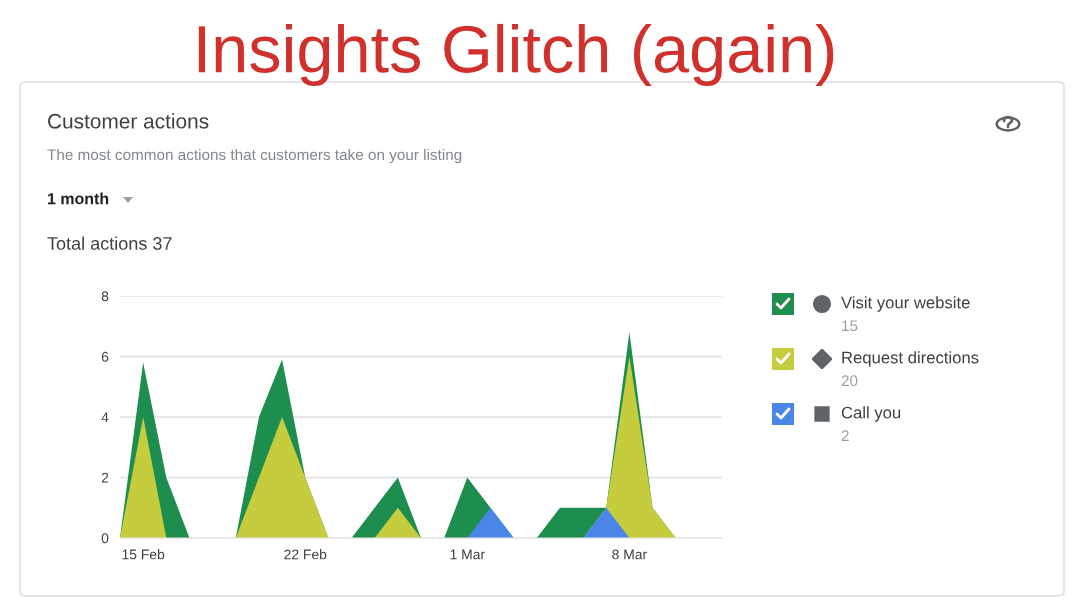 The image size is (1080, 608). What do you see at coordinates (905, 304) in the screenshot?
I see `text: Visit your website` at bounding box center [905, 304].